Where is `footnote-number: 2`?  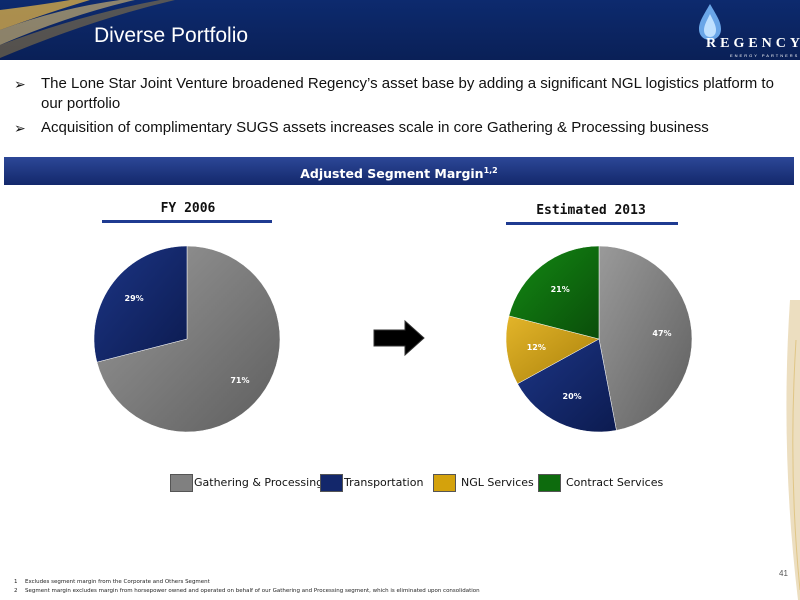
footnote-number: 2 is located at coordinates (16, 591).